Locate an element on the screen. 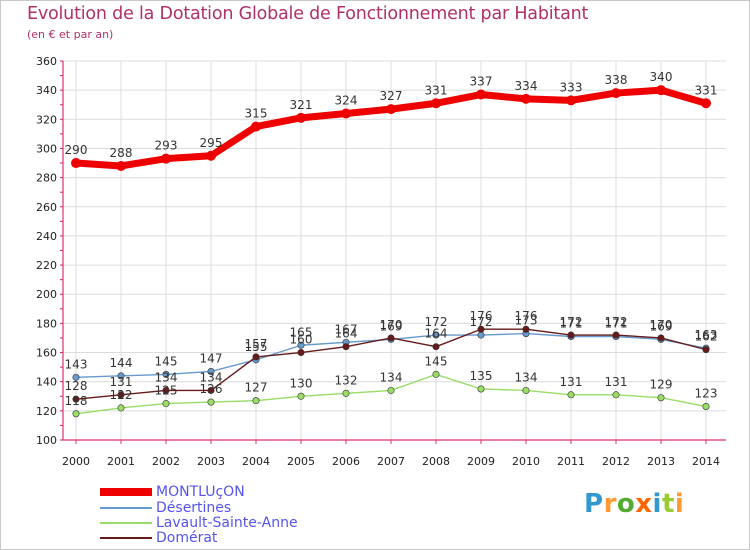 Image resolution: width=750 pixels, height=550 pixels. data-label: 143 is located at coordinates (76, 364).